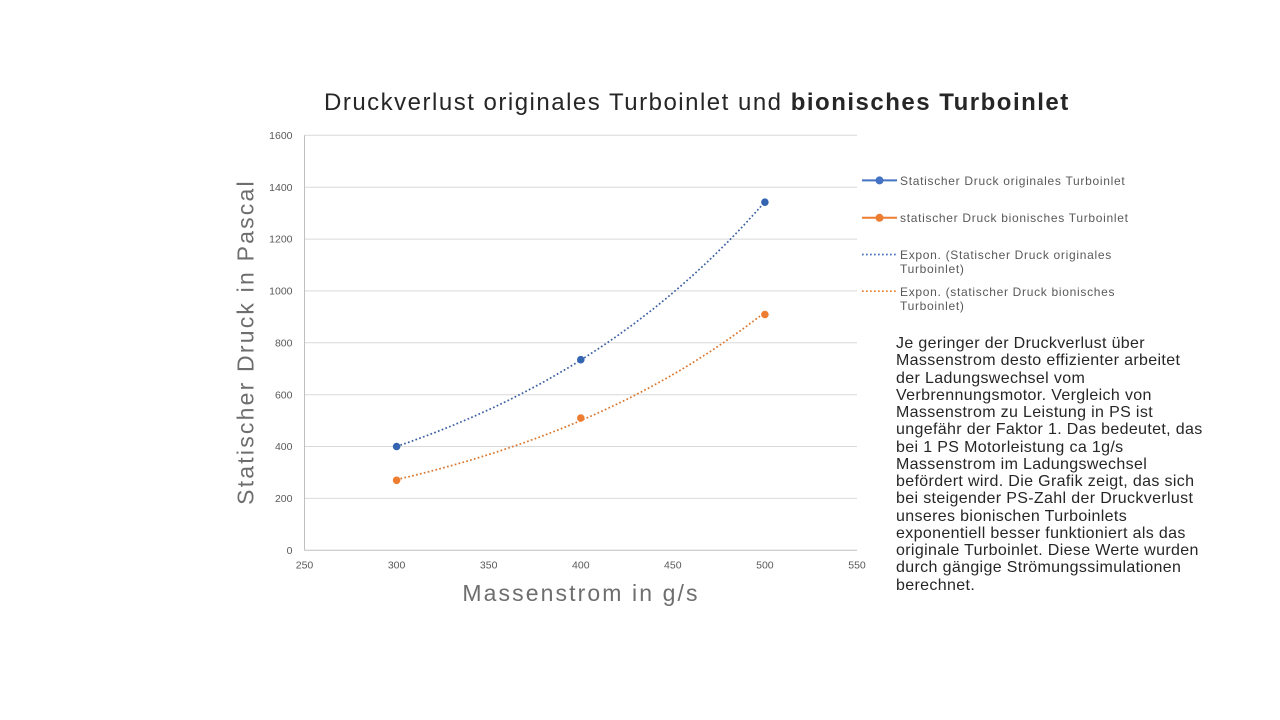 This screenshot has height=720, width=1280. I want to click on svg-text: 550, so click(857, 566).